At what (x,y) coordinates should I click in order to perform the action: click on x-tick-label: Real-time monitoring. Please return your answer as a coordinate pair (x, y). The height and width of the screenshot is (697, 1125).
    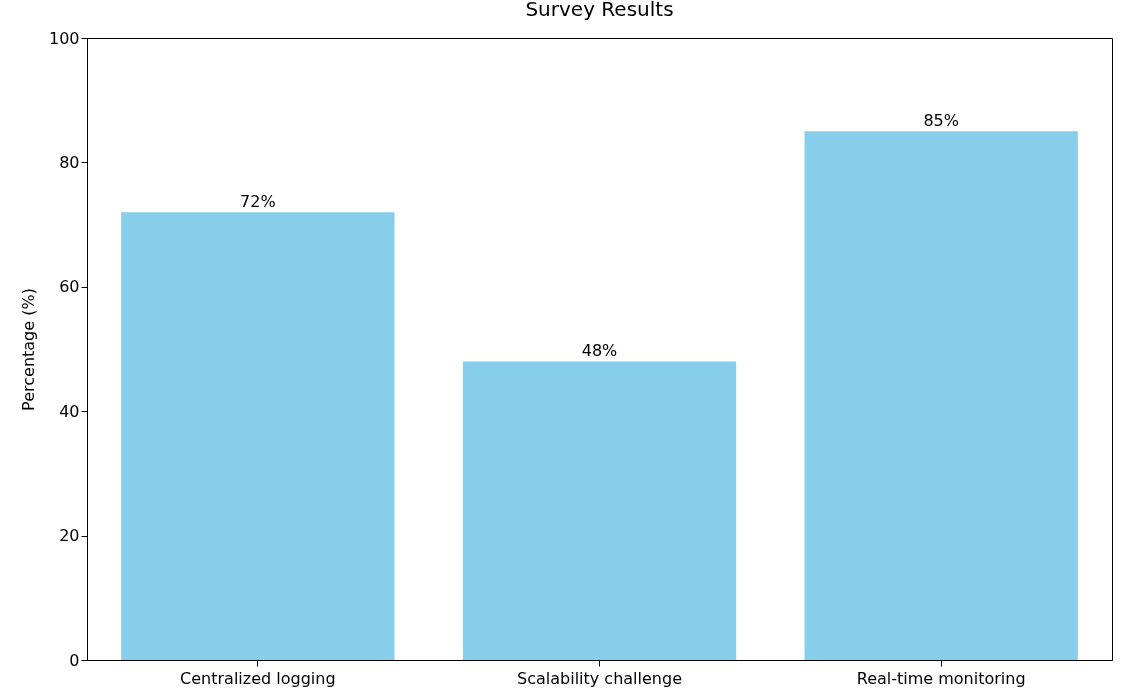
    Looking at the image, I should click on (941, 678).